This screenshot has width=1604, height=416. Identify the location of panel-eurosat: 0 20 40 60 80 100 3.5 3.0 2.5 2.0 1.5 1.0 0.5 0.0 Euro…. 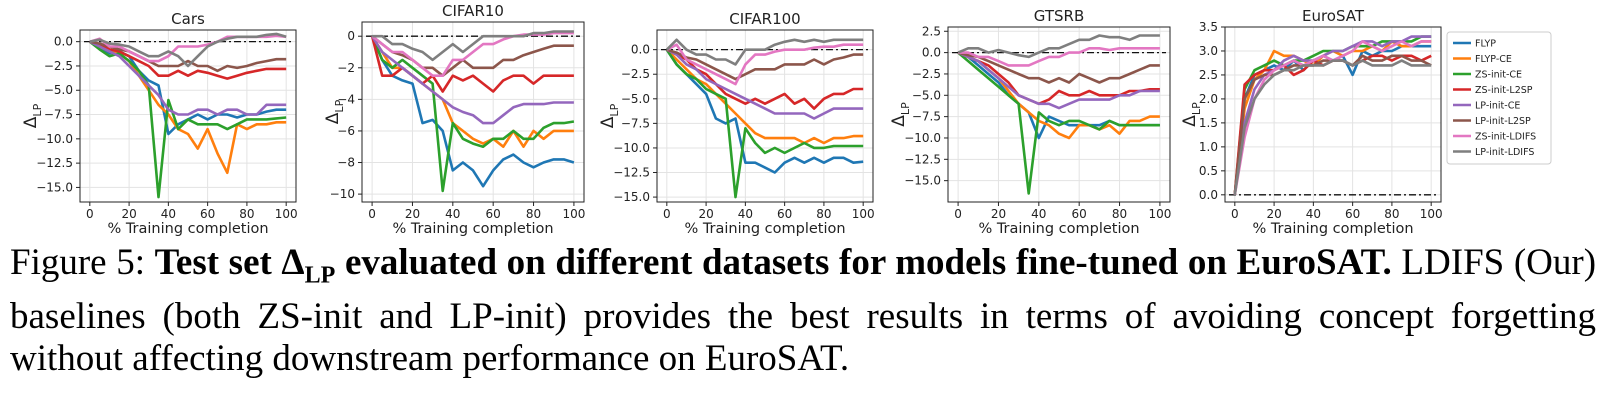
(1311, 122).